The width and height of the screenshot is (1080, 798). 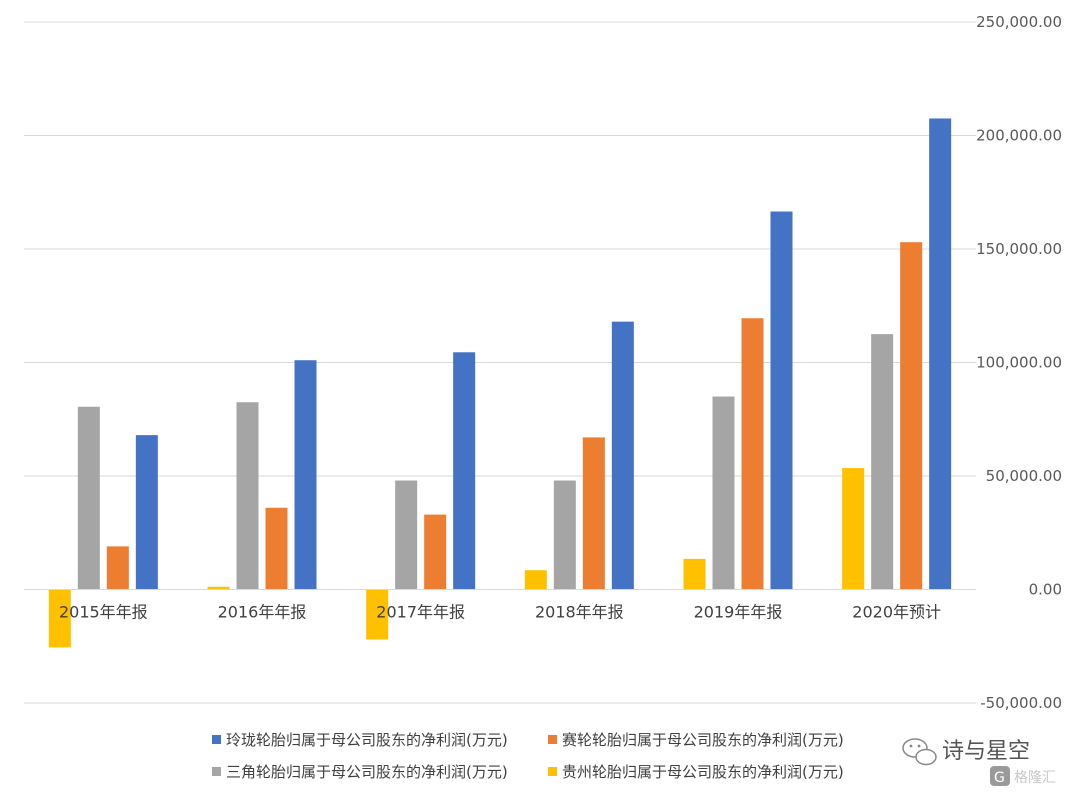 I want to click on y-tick-label: 150,000.00, so click(x=1019, y=249).